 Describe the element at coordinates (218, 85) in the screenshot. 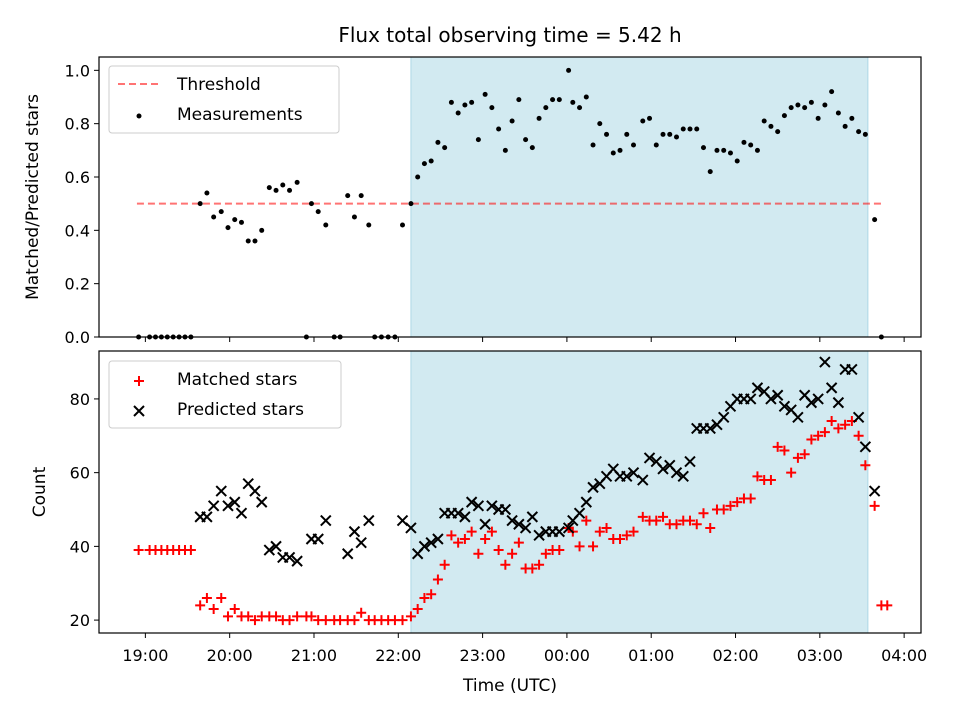

I see `legend-label: Threshold` at that location.